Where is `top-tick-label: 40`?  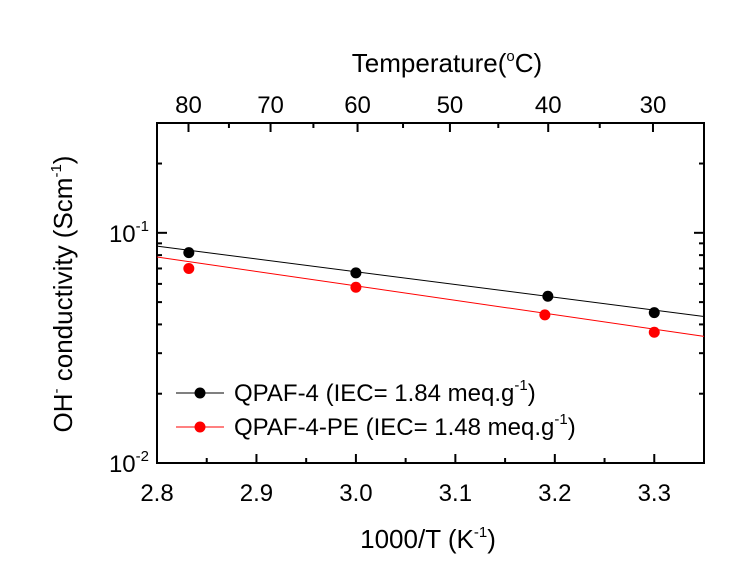 top-tick-label: 40 is located at coordinates (548, 105).